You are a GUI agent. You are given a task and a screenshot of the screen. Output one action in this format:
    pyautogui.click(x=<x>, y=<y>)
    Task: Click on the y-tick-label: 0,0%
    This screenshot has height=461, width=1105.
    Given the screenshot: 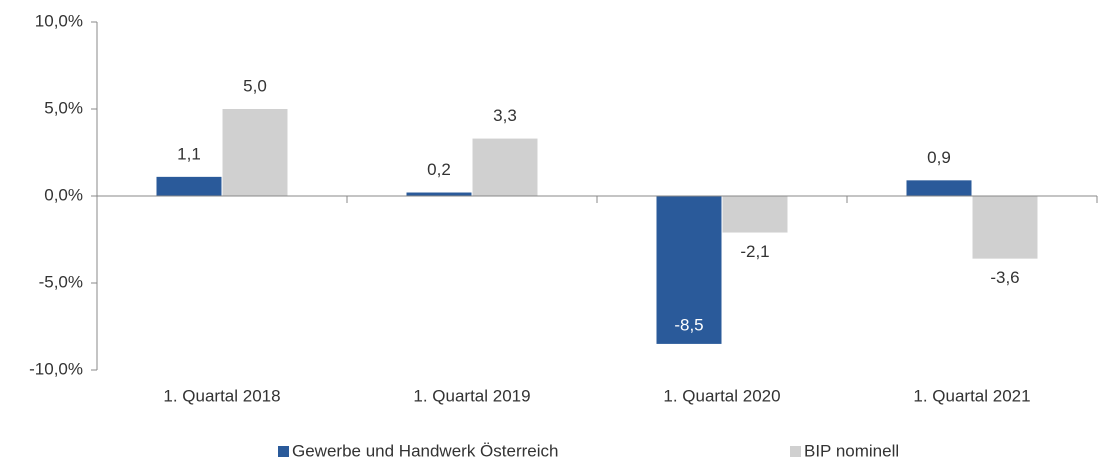 What is the action you would take?
    pyautogui.click(x=63, y=194)
    